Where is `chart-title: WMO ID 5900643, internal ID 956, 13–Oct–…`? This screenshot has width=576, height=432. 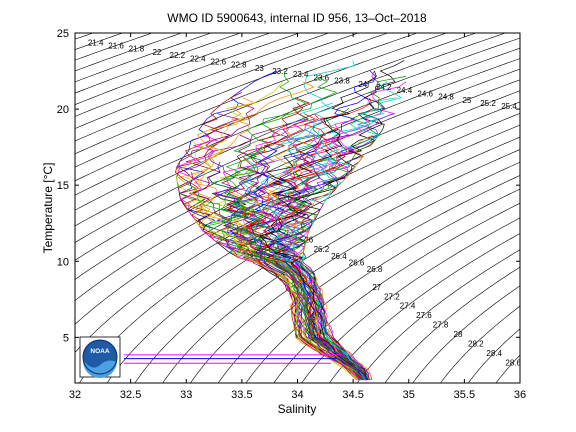
chart-title: WMO ID 5900643, internal ID 956, 13–Oct–… is located at coordinates (297, 18).